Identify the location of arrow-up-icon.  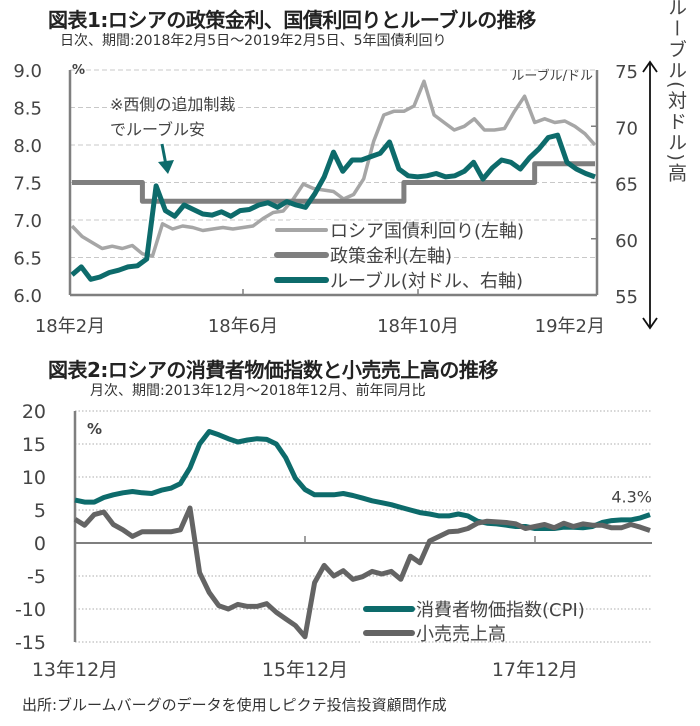
(650, 66).